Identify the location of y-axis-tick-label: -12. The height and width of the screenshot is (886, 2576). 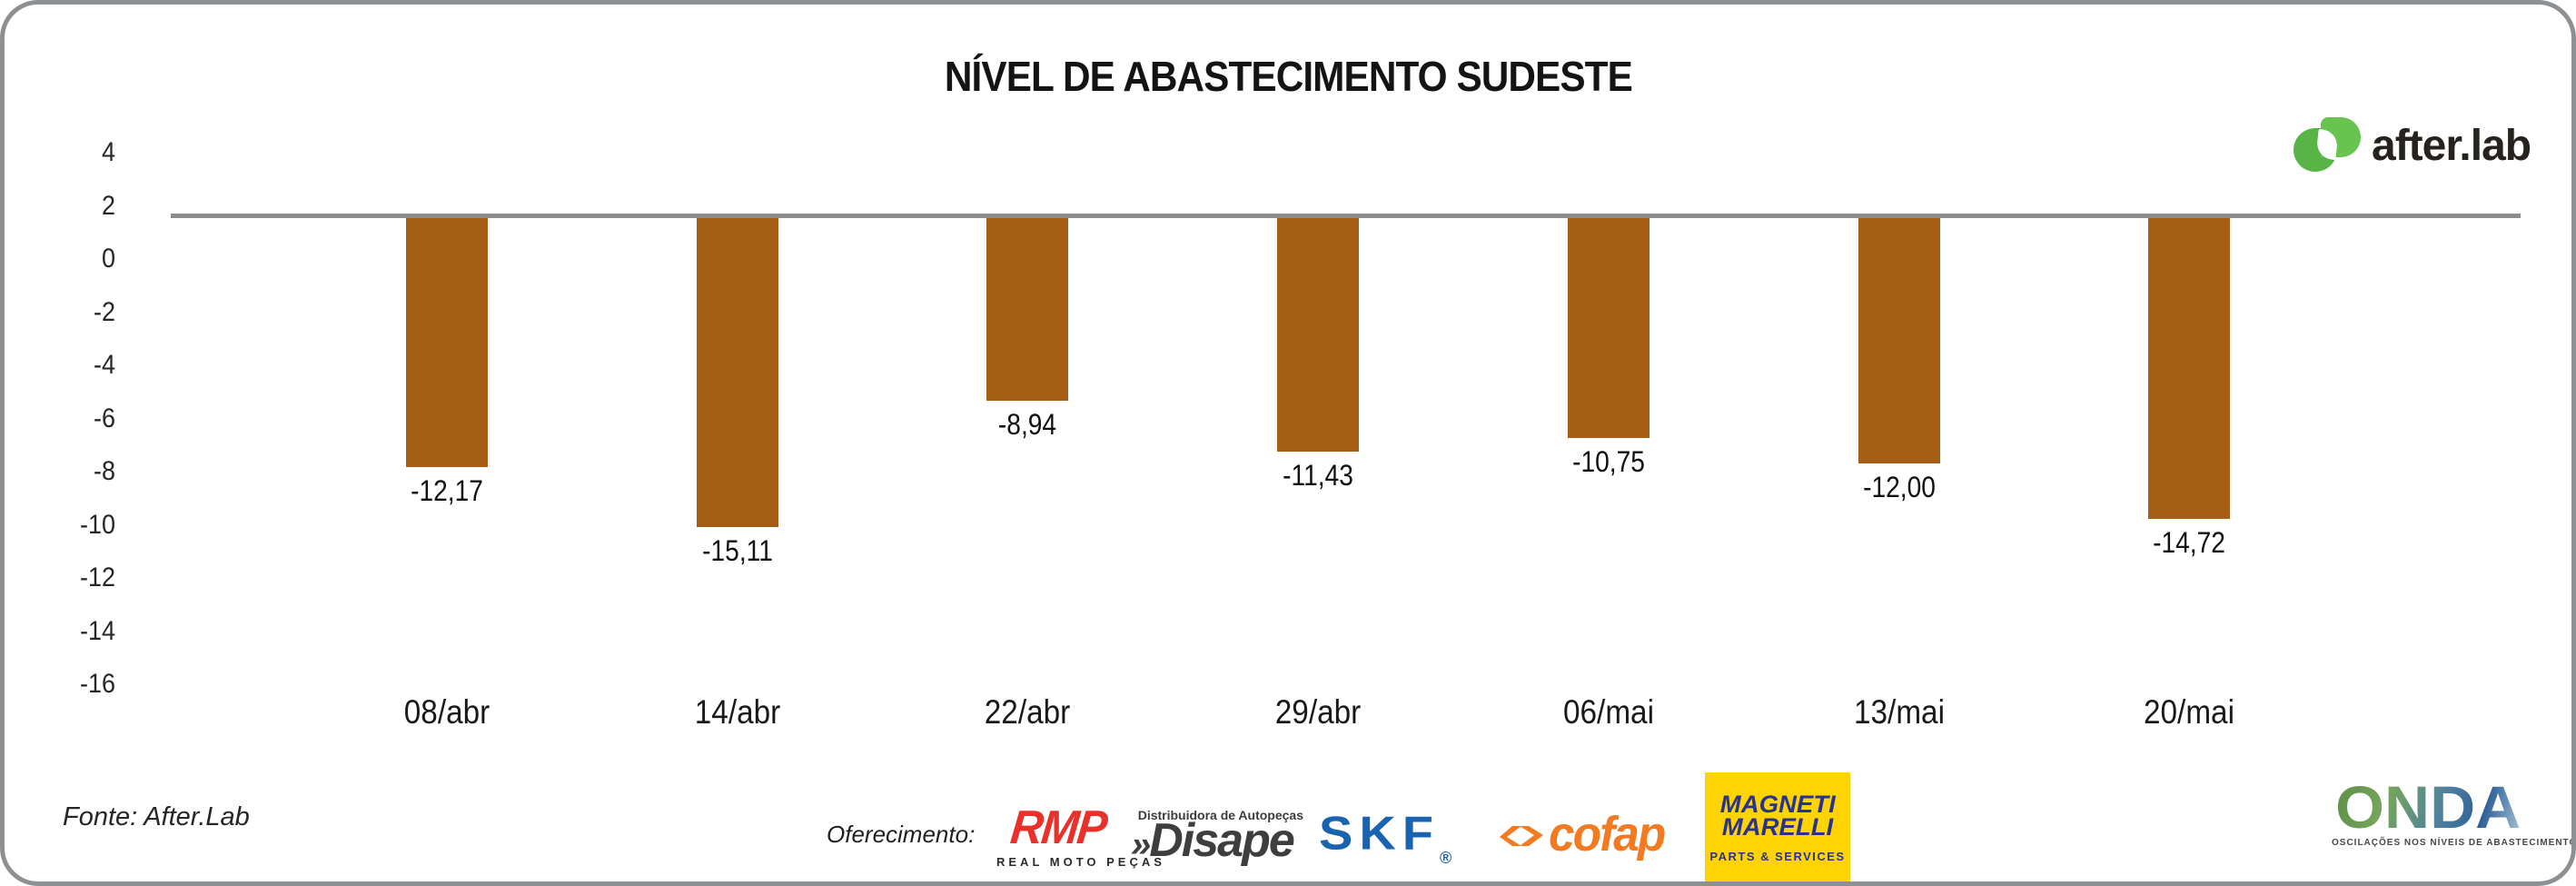
(97, 577).